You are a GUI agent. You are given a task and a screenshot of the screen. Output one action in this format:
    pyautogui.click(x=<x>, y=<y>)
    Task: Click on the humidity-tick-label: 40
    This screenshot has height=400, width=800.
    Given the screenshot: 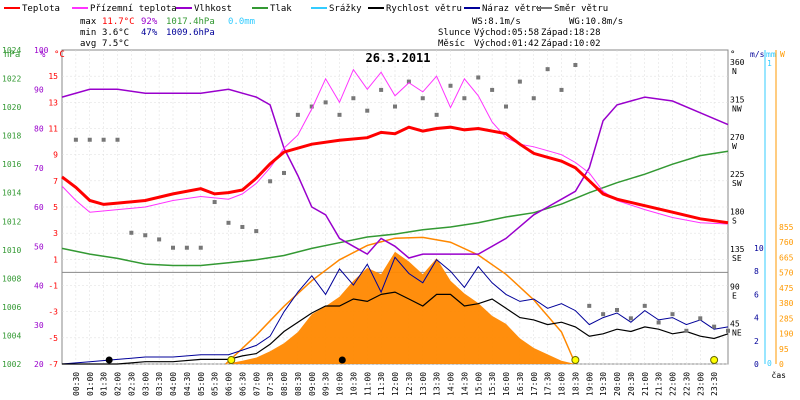 What is the action you would take?
    pyautogui.click(x=39, y=286)
    